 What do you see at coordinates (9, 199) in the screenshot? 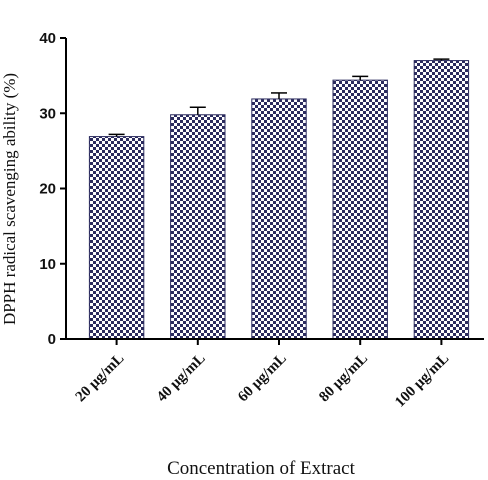
I see `y-axis-label: DPPH radical scavenging ability (%)` at bounding box center [9, 199].